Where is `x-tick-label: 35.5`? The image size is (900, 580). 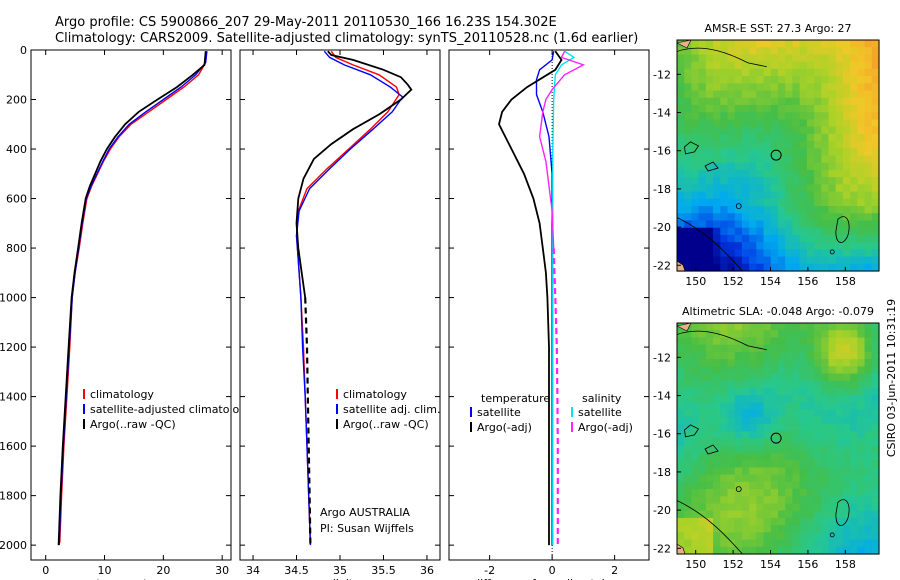 x-tick-label: 35.5 is located at coordinates (383, 570).